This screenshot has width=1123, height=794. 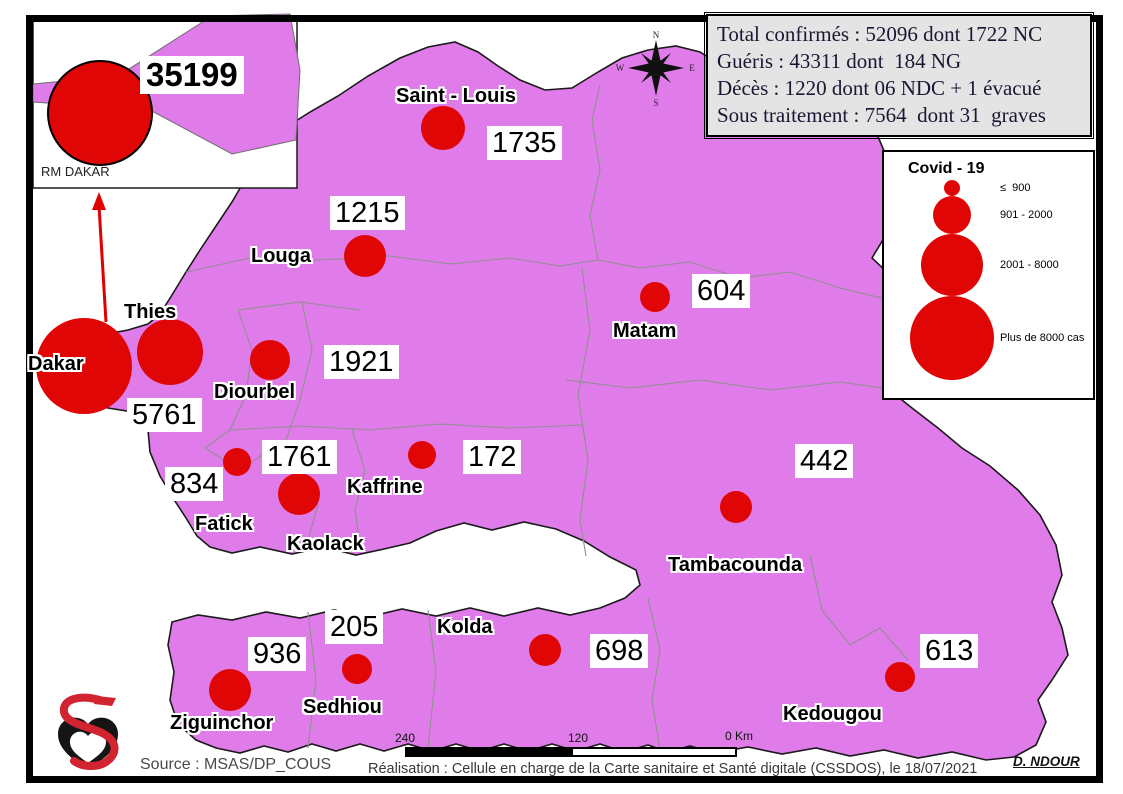 I want to click on scale-bar, so click(x=571, y=752).